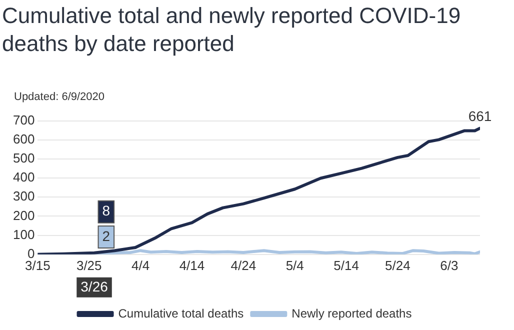 This screenshot has height=330, width=514. I want to click on annotation: 8, so click(106, 210).